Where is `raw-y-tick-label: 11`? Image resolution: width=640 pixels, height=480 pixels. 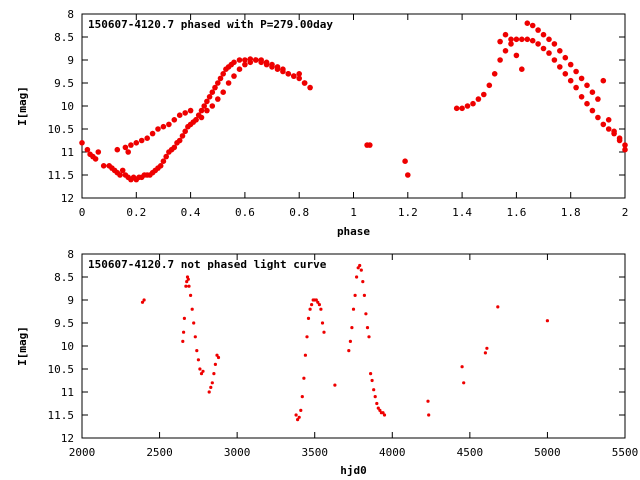 raw-y-tick-label: 11 is located at coordinates (67, 392).